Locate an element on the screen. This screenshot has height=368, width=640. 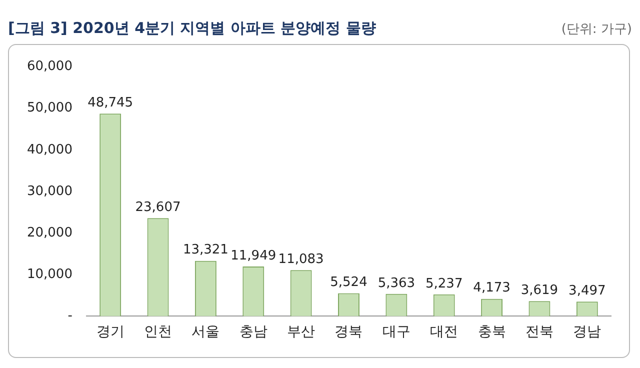
y-tick-label: 10,000 is located at coordinates (49, 274).